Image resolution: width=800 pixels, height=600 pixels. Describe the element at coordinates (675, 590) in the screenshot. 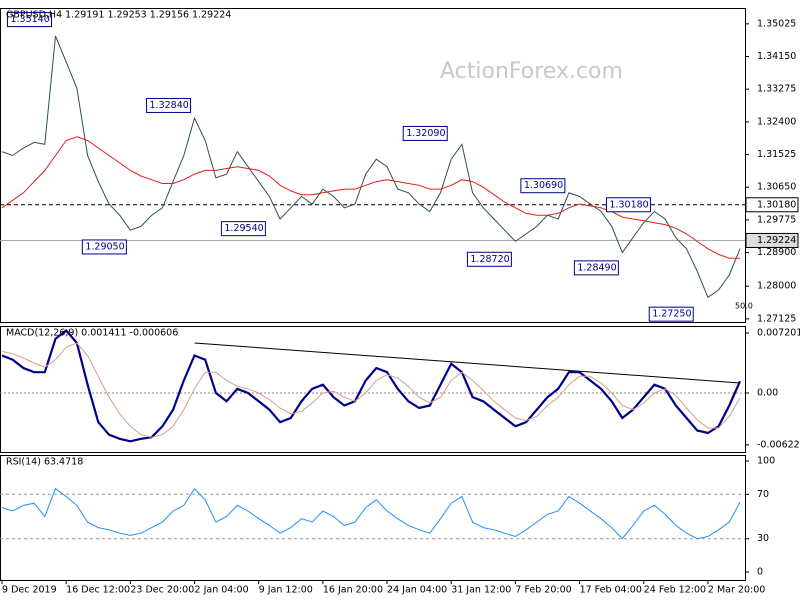

I see `x-tick-label: 24 Feb 12:00` at that location.